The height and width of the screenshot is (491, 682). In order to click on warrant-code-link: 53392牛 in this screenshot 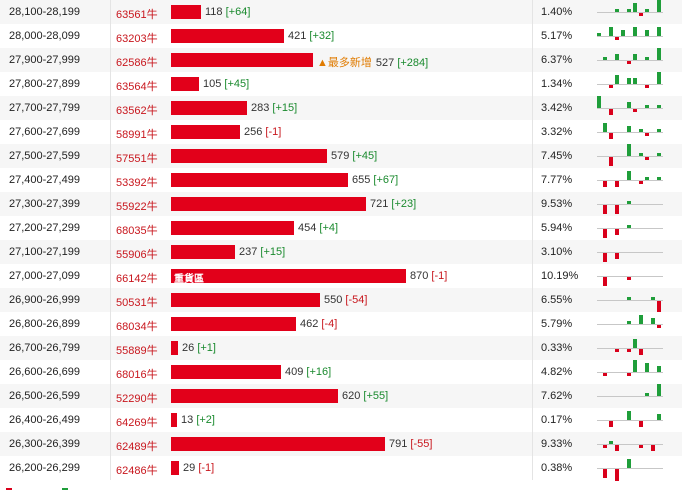, I will do `click(137, 183)`.